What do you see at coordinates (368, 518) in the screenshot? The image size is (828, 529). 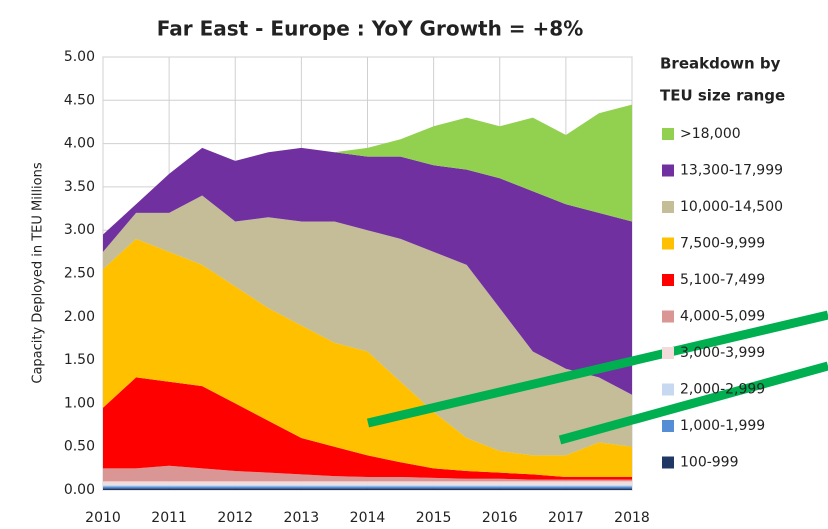 I see `x-tick-label: 2014` at bounding box center [368, 518].